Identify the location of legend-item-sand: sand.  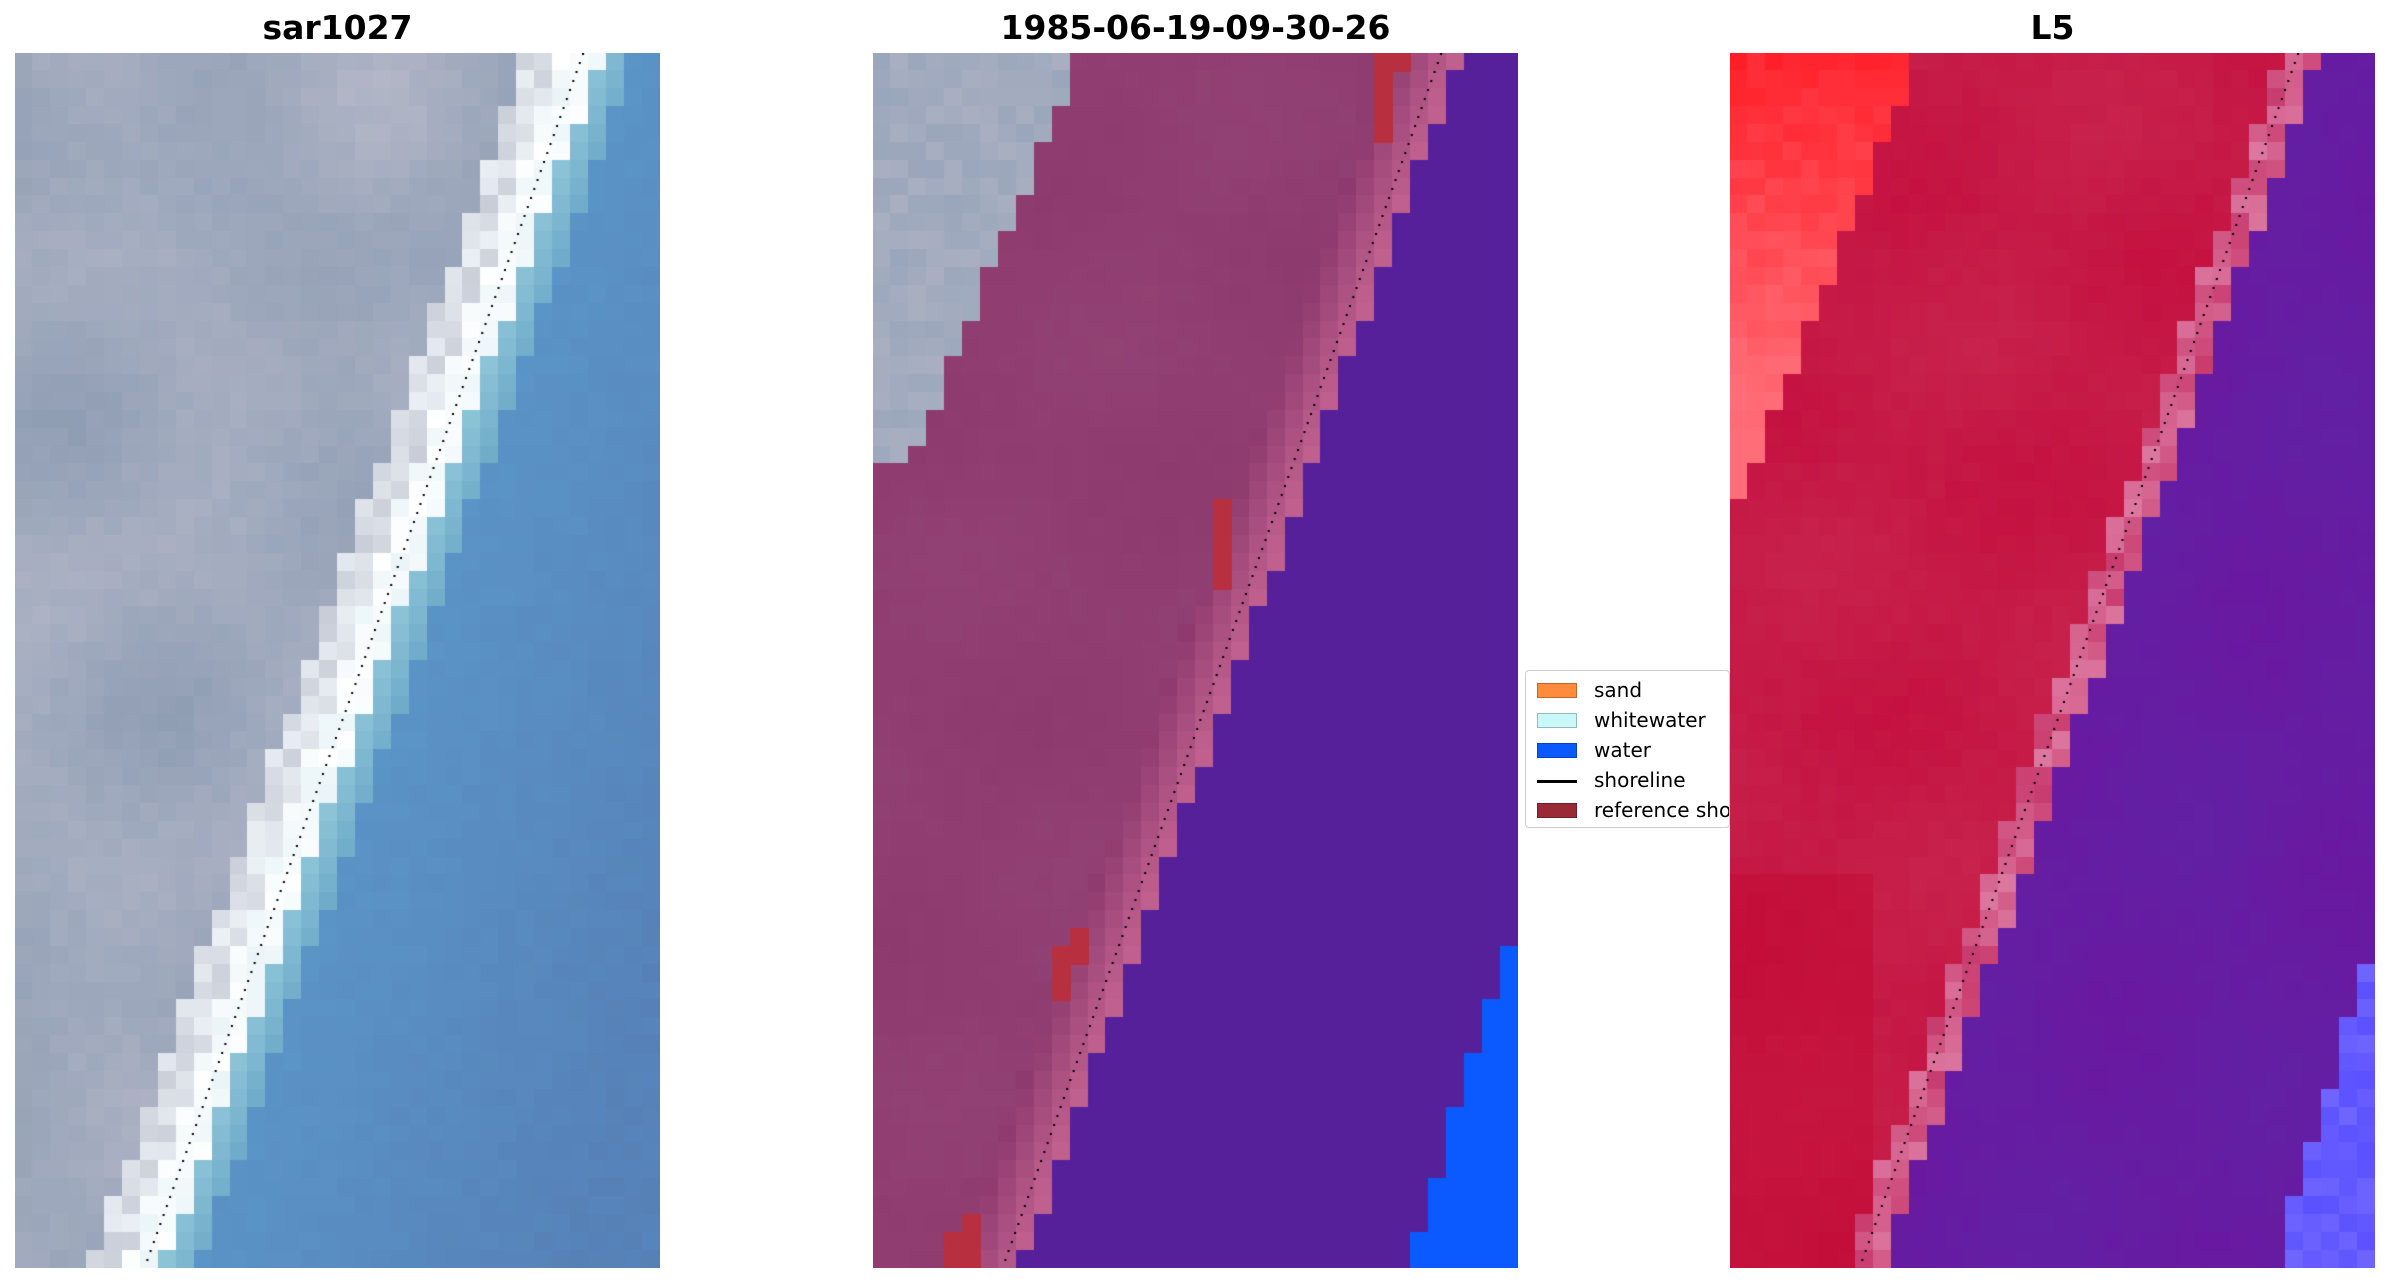
(1627, 690).